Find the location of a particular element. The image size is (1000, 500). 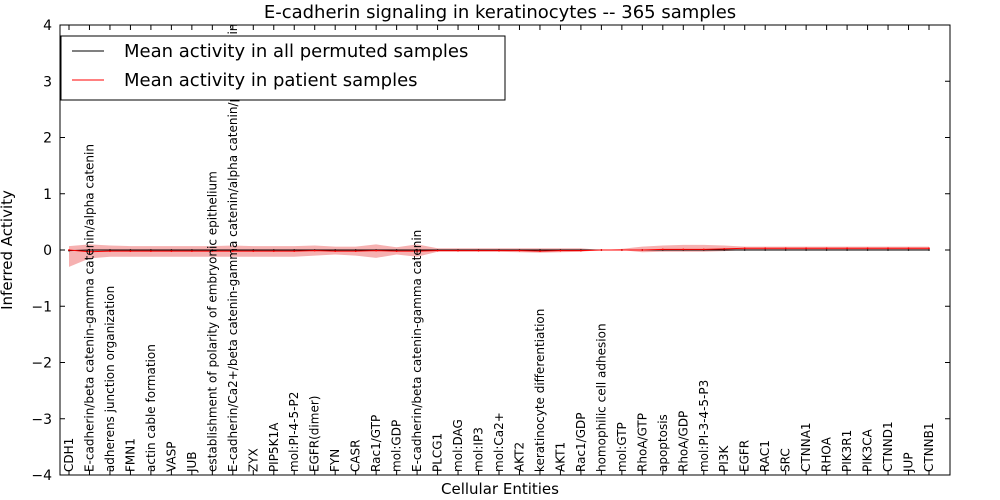

x-category-label: JUP is located at coordinates (909, 462).